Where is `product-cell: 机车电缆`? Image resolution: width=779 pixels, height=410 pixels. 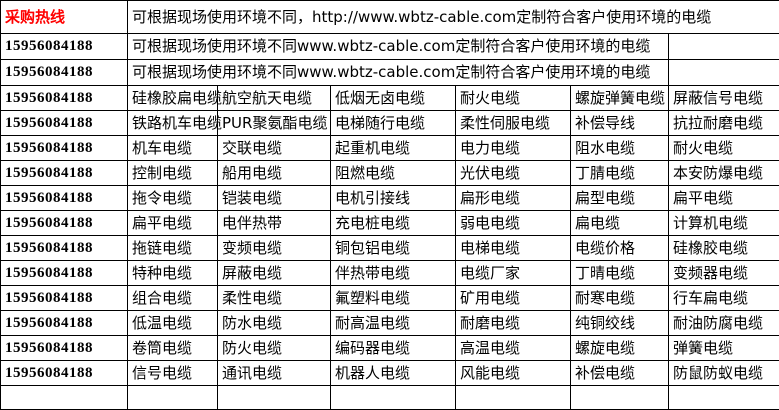
product-cell: 机车电缆 is located at coordinates (173, 148).